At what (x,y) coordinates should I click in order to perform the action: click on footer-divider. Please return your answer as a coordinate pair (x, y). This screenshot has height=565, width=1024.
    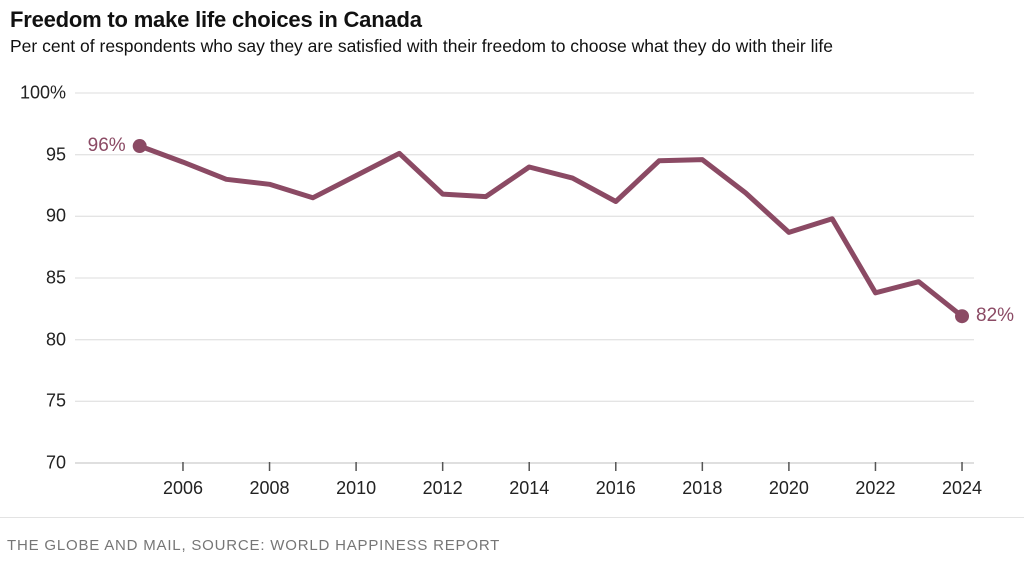
    Looking at the image, I should click on (512, 517).